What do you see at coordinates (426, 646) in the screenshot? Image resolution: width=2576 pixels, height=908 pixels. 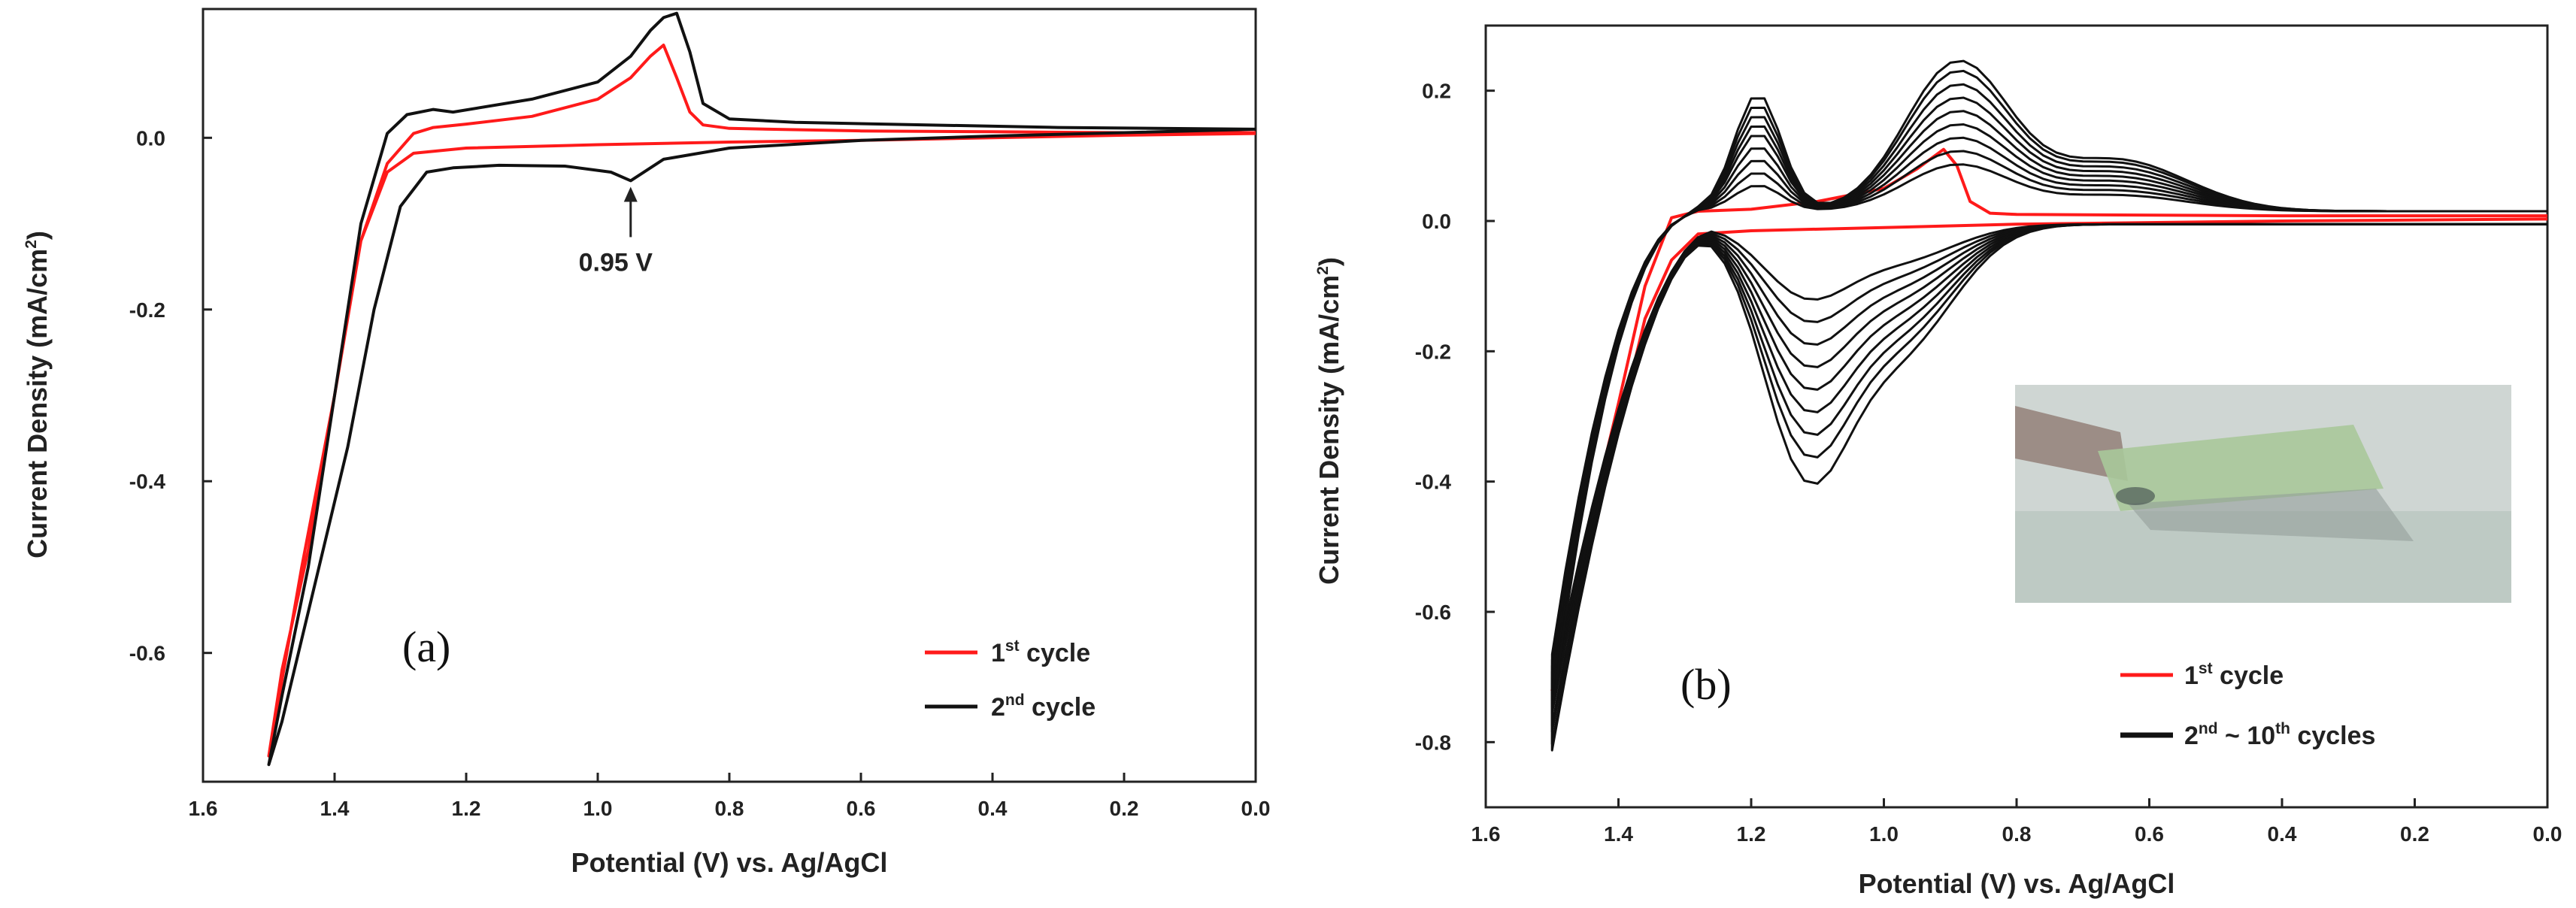 I see `panel-label-a: (a)` at bounding box center [426, 646].